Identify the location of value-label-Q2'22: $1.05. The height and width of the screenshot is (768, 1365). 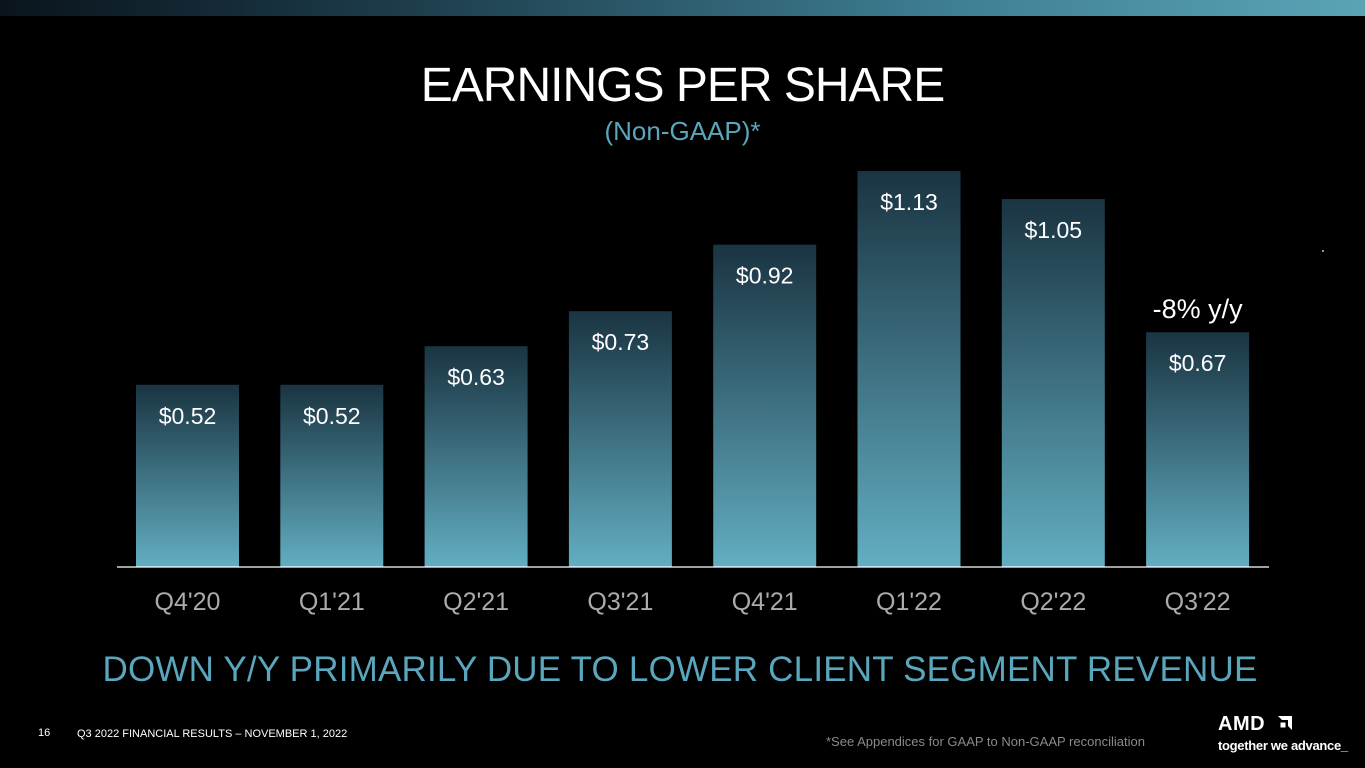
(1054, 230).